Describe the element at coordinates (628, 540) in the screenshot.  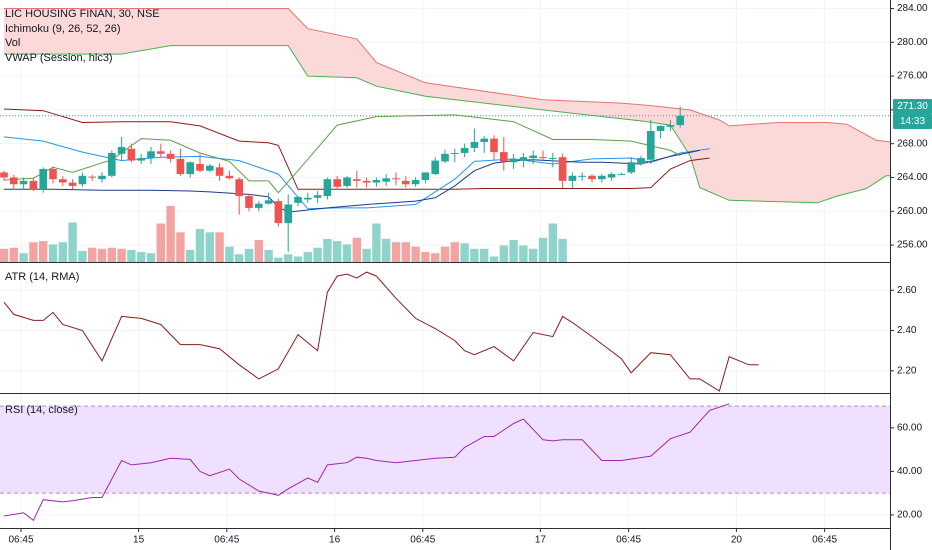
I see `axis-tick-label: 06:45` at that location.